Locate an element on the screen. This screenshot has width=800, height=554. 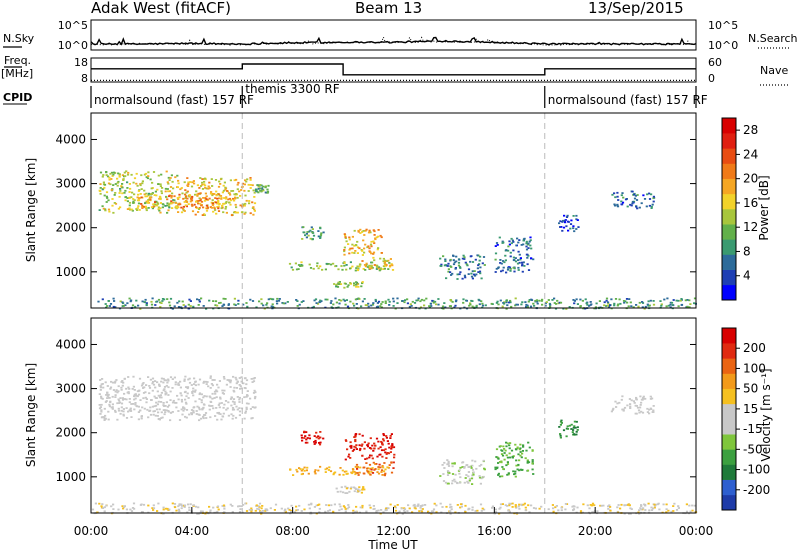
y-tick-label: 4000 is located at coordinates (70, 344).